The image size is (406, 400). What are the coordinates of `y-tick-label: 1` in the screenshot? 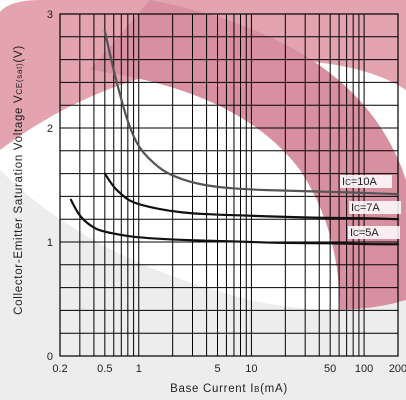 It's located at (50, 243).